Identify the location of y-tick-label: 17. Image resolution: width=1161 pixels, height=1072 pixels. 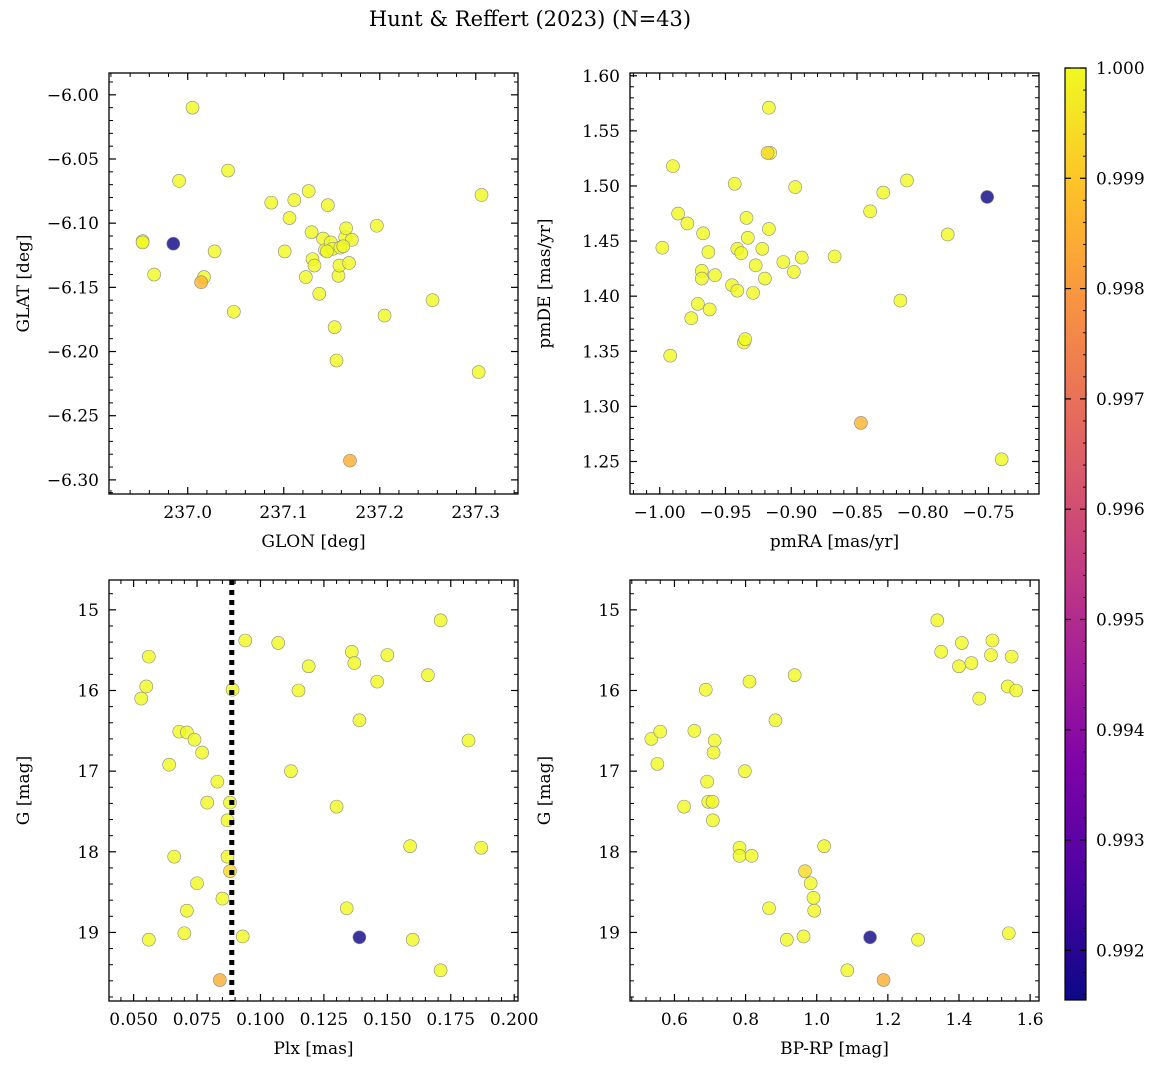
(88, 772).